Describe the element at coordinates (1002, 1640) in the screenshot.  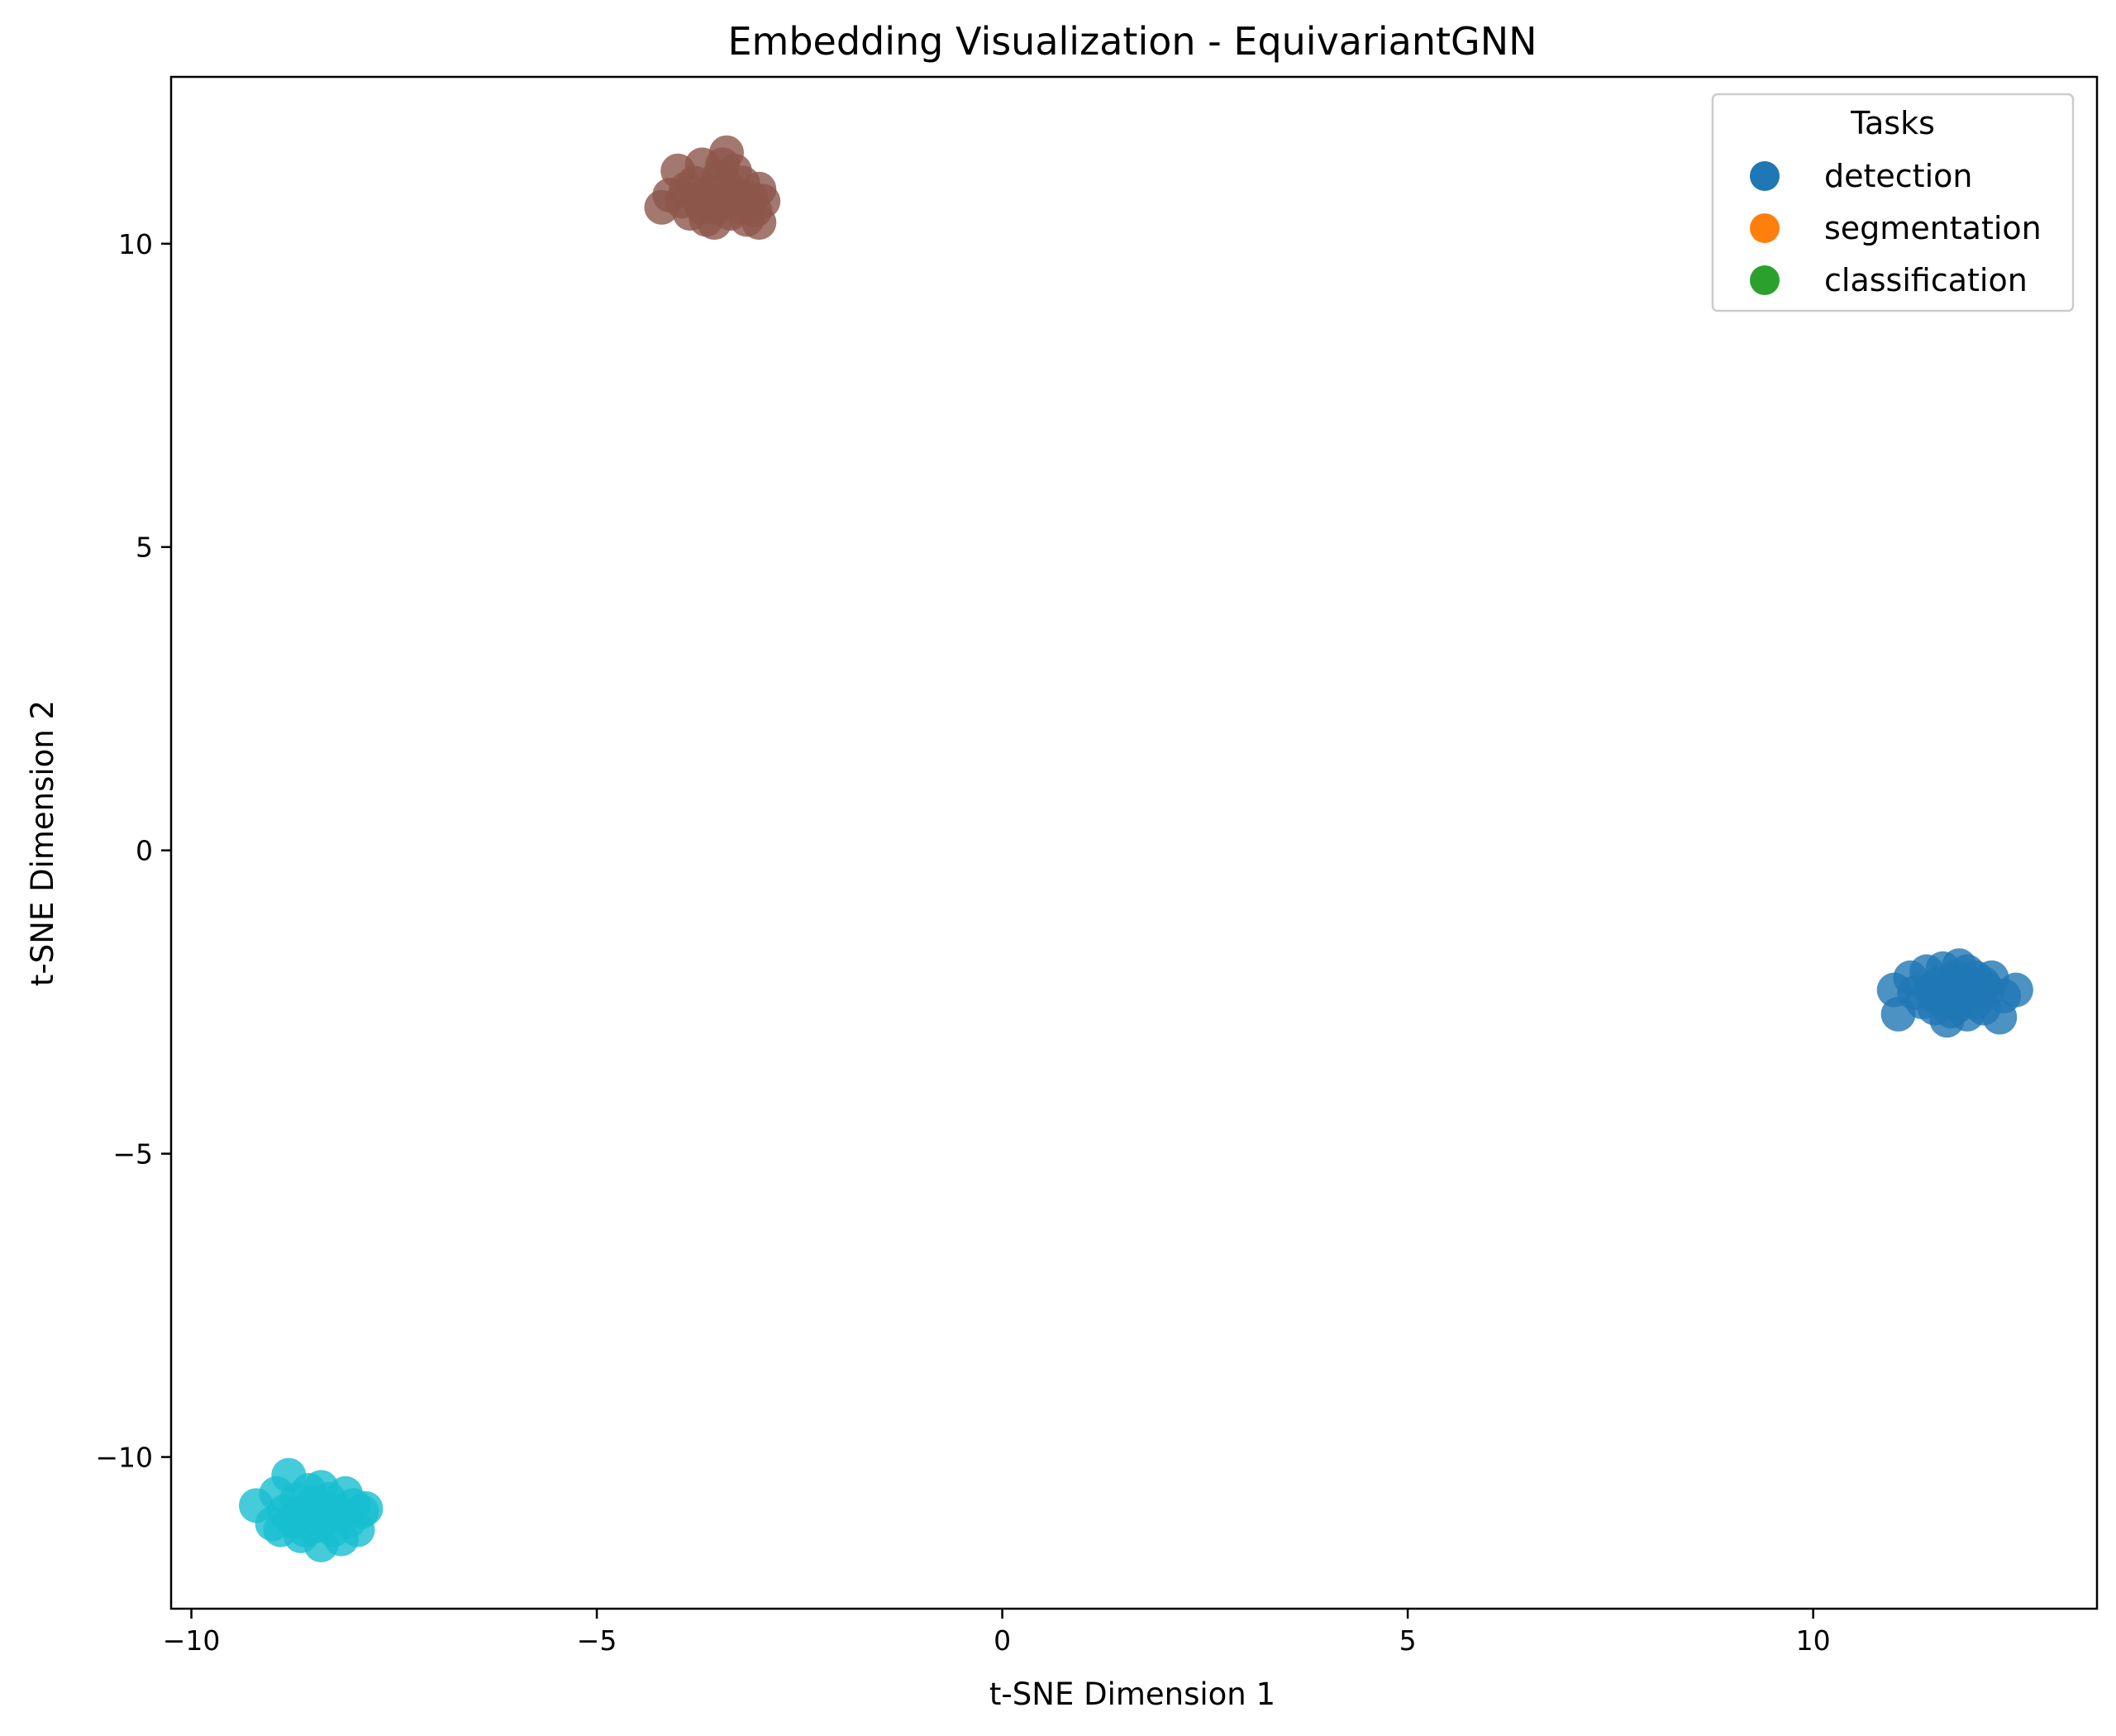
I see `x-tick-label: 0` at that location.